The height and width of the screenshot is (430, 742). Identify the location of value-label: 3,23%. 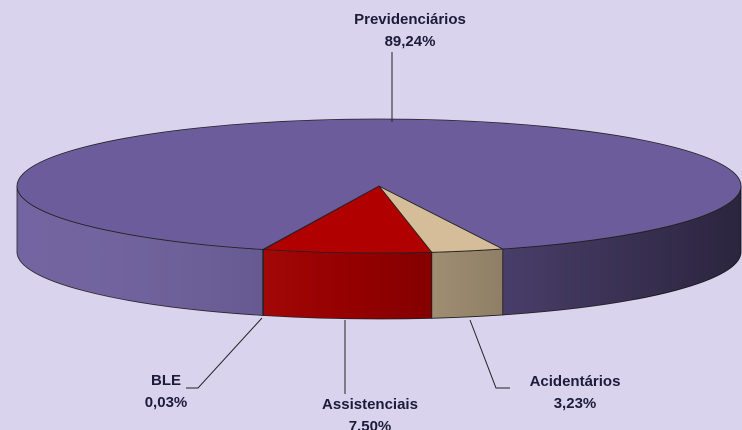
(575, 403).